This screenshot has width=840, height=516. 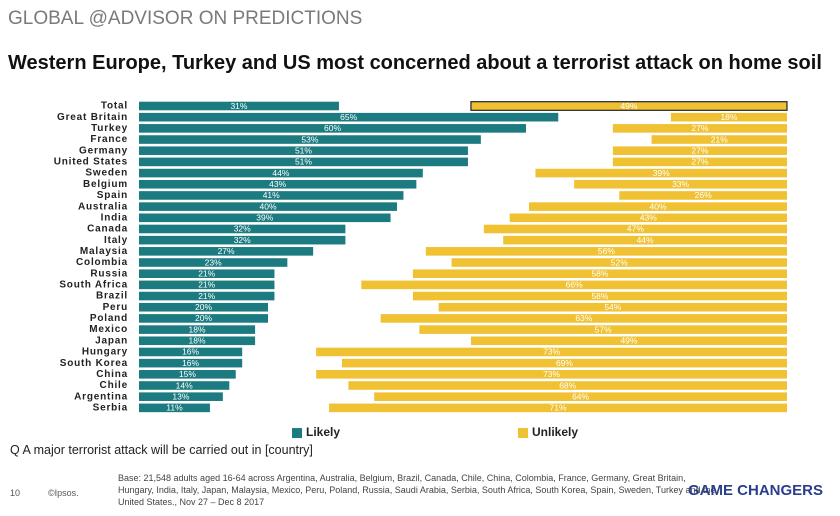 I want to click on category-label: China, so click(x=112, y=374).